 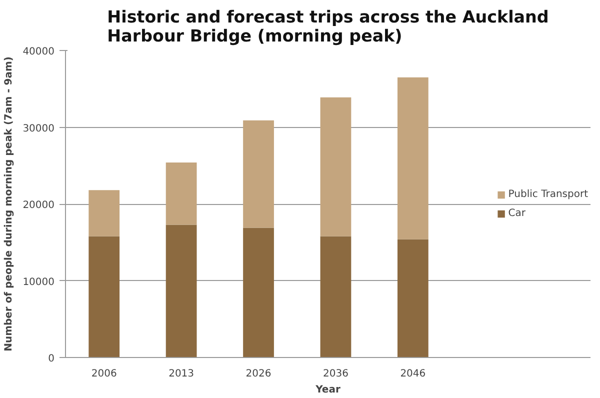 What do you see at coordinates (413, 374) in the screenshot?
I see `x-tick-label: 2046` at bounding box center [413, 374].